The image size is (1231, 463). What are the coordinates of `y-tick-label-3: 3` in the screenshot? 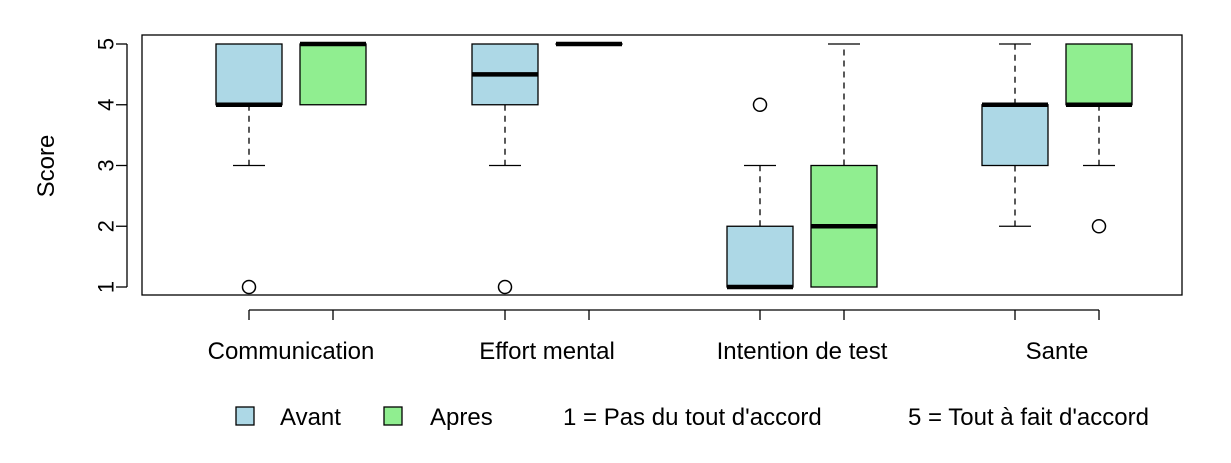 It's located at (106, 165).